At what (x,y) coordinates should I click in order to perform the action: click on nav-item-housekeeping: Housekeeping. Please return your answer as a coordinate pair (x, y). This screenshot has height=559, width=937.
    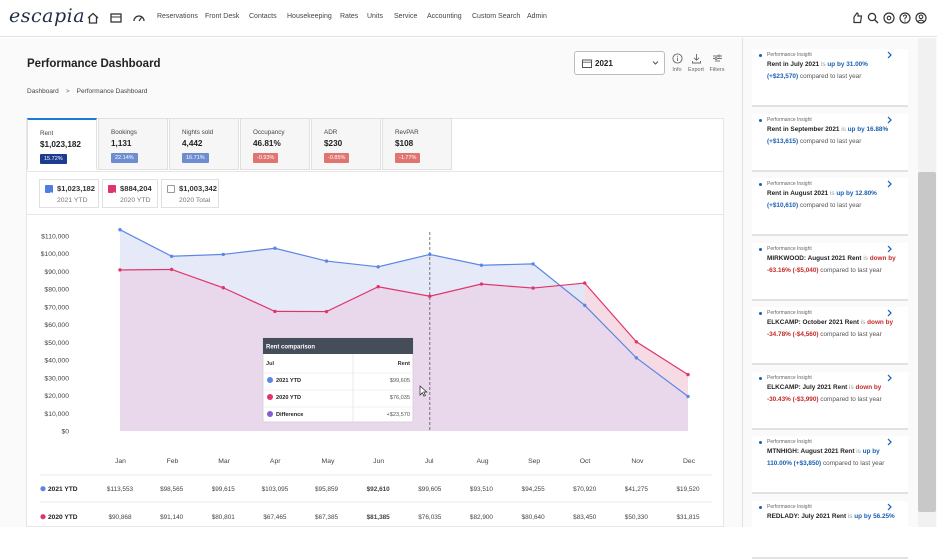
    Looking at the image, I should click on (309, 16).